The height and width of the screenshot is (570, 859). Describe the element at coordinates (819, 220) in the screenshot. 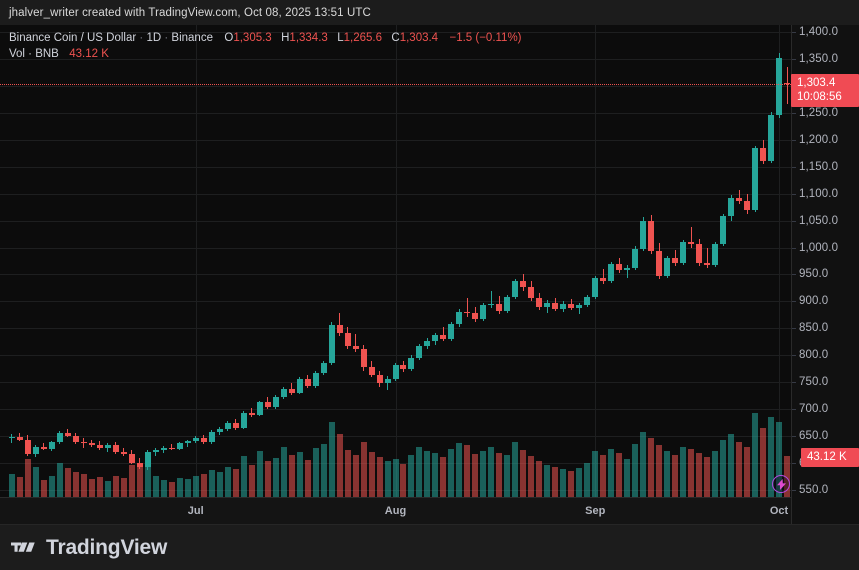

I see `price-tick-label: 1,050.0` at that location.